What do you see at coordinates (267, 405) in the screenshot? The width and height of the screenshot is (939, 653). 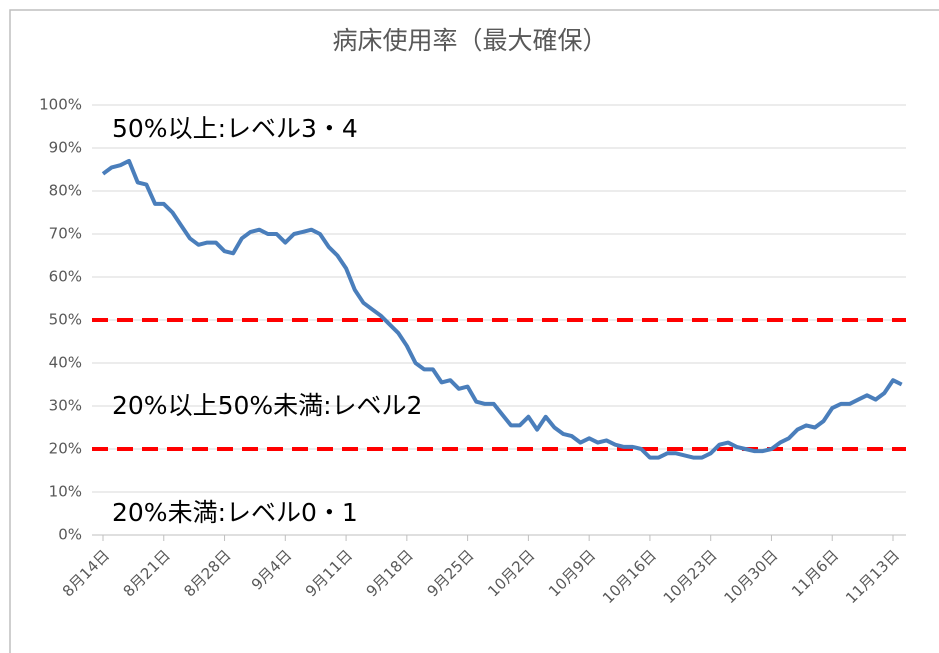 I see `annotation: 20%以上50%未満:レベル2` at bounding box center [267, 405].